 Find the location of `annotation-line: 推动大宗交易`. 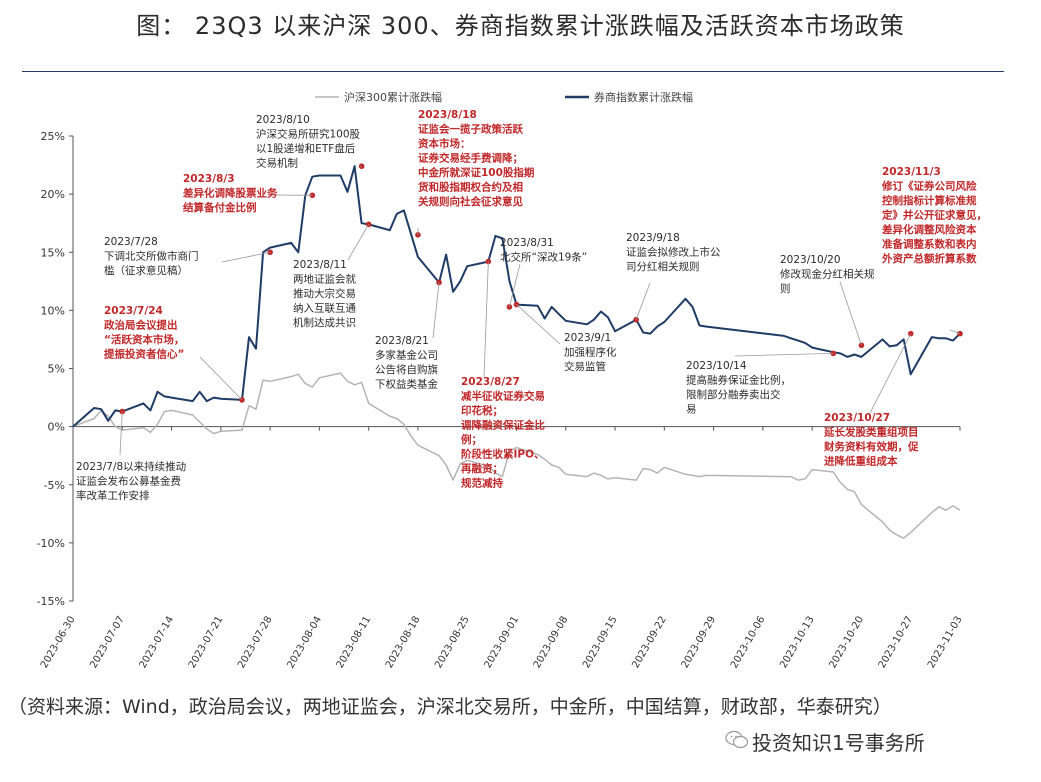

annotation-line: 推动大宗交易 is located at coordinates (324, 293).